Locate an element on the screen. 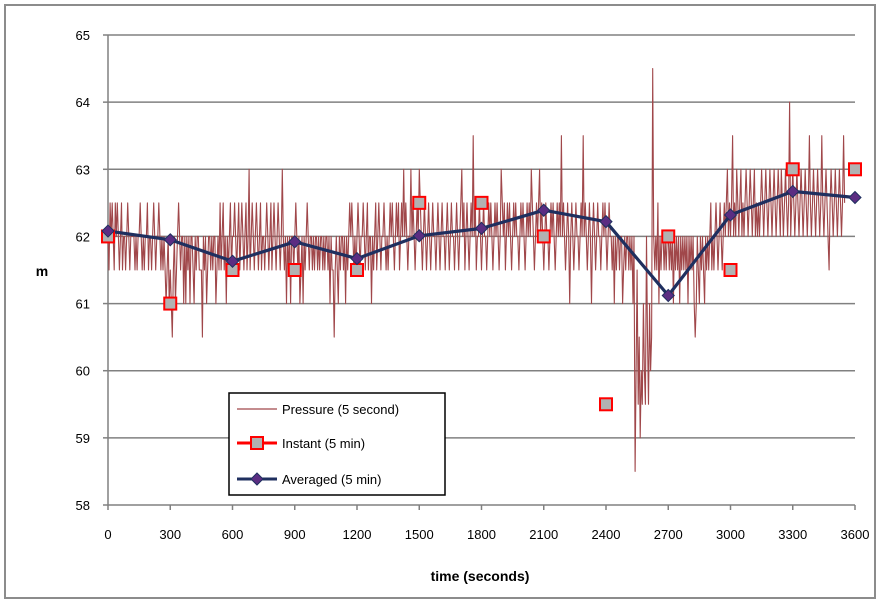 Image resolution: width=882 pixels, height=605 pixels. y-tick-label: 60 is located at coordinates (83, 371).